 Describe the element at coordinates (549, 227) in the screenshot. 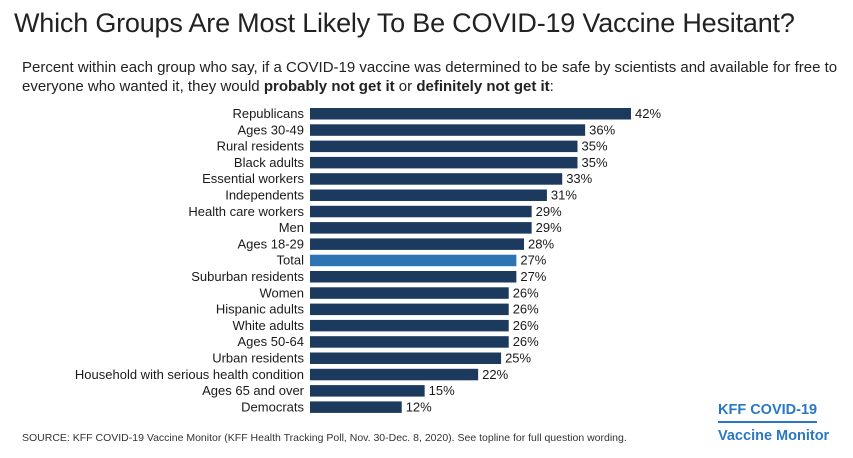

I see `value-label-men: 29%` at that location.